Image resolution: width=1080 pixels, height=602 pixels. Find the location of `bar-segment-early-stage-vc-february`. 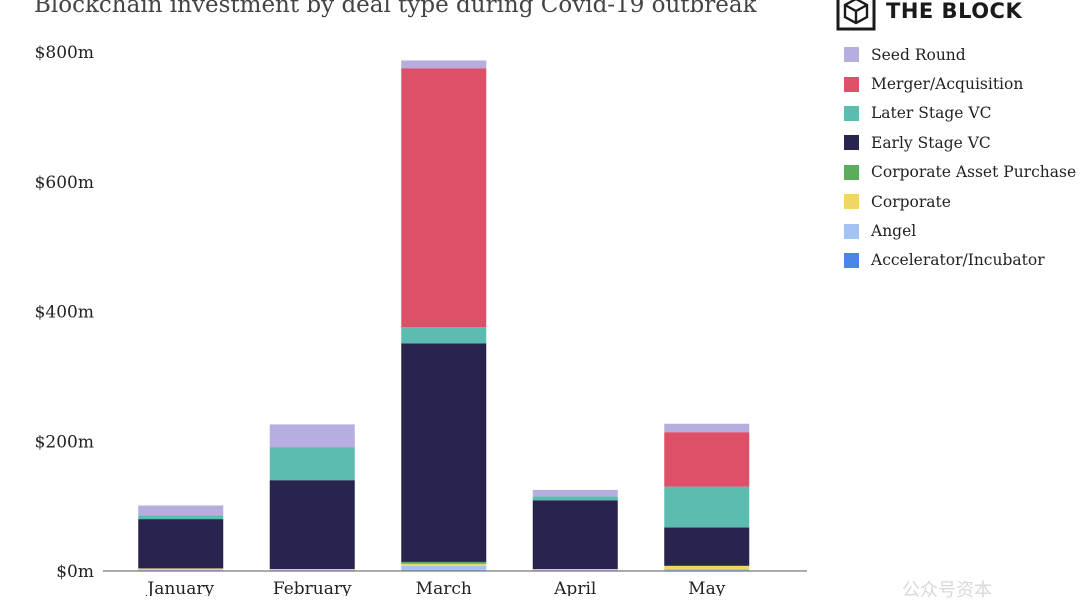

bar-segment-early-stage-vc-february is located at coordinates (312, 525).